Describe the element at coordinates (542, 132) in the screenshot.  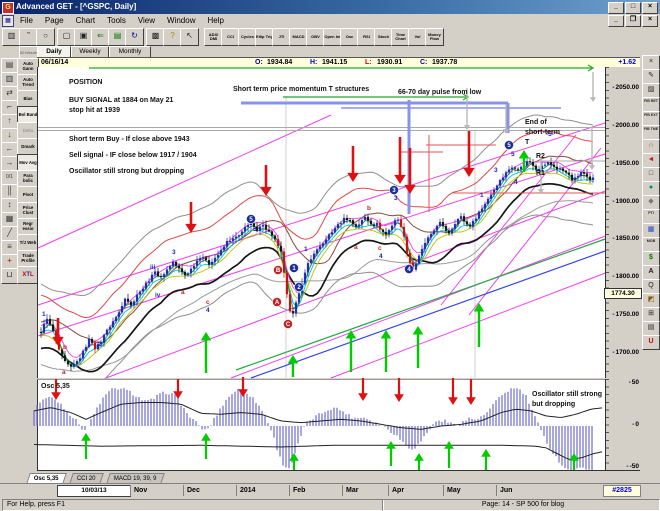
I see `chart-annotation: short-term` at that location.